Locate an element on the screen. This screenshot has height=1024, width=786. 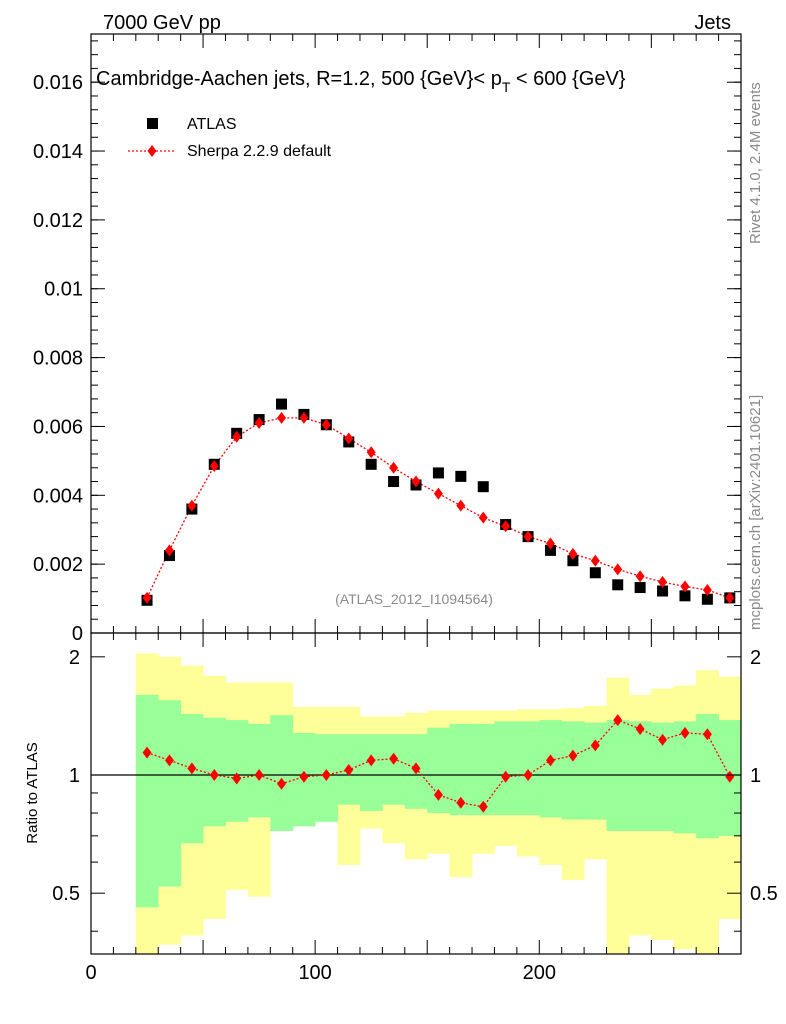
side-label-top: Rivet 4.1.0, 2.4M events is located at coordinates (755, 163).